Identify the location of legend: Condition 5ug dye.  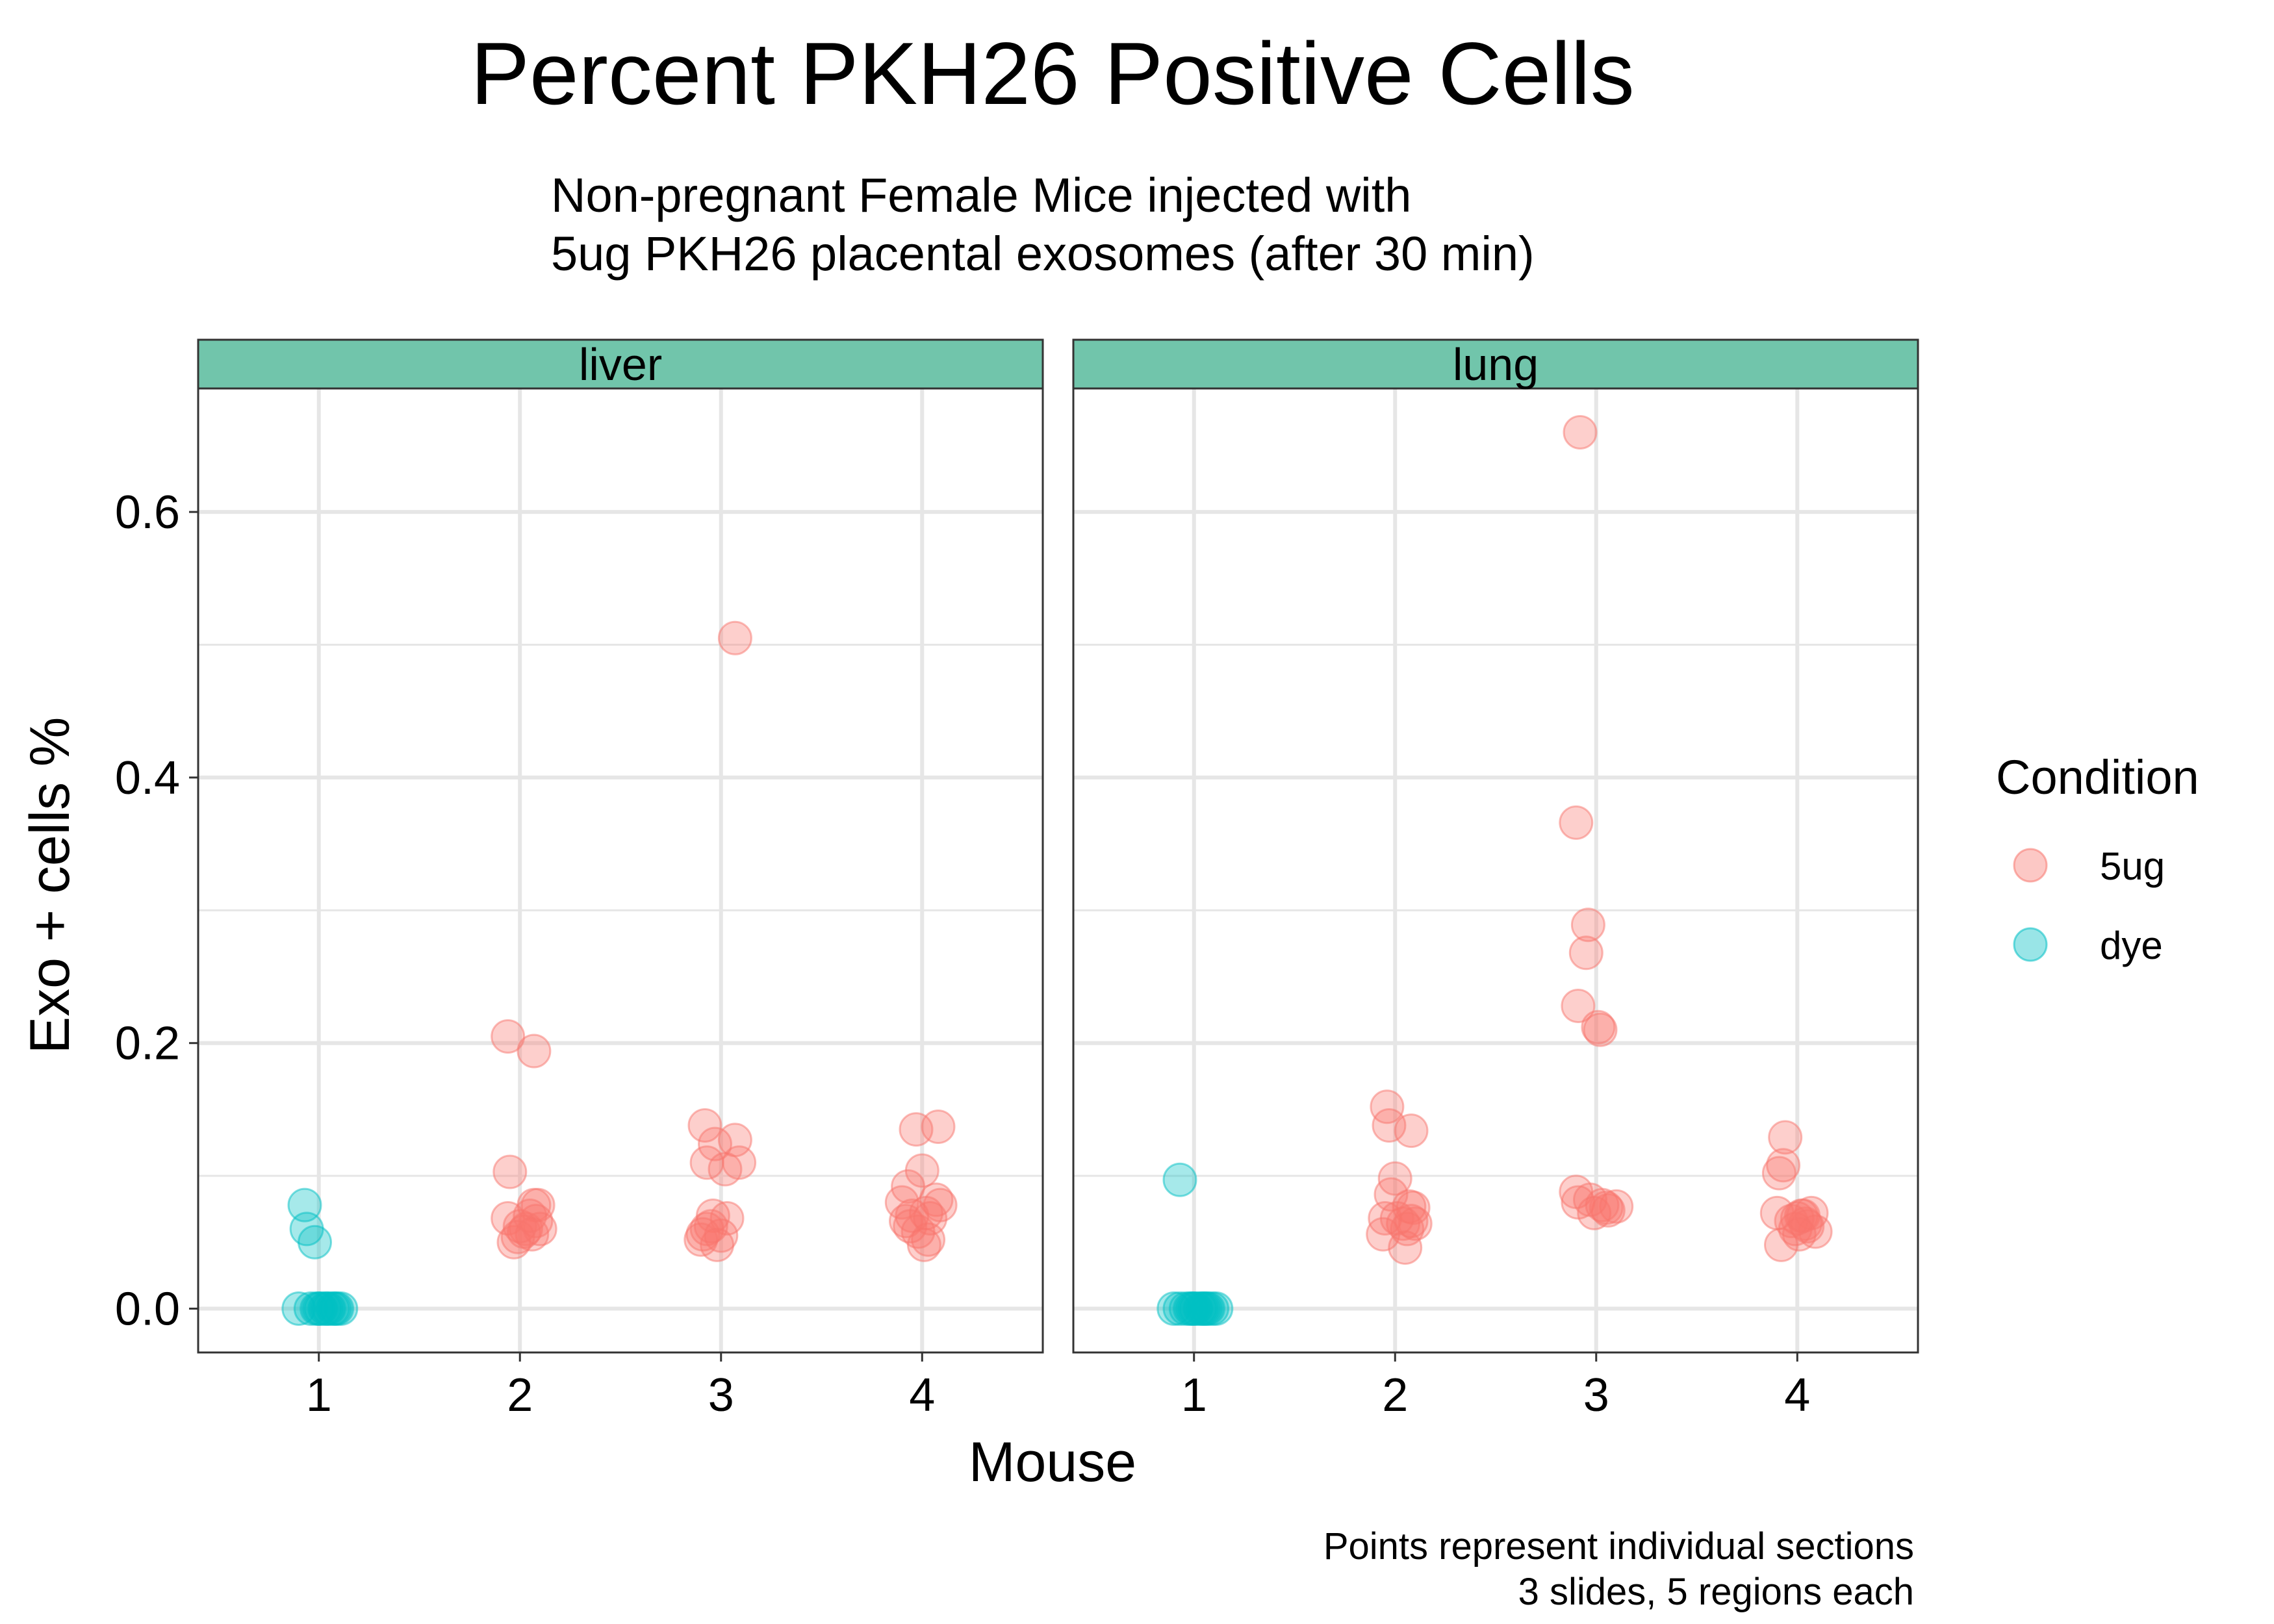
(2097, 858).